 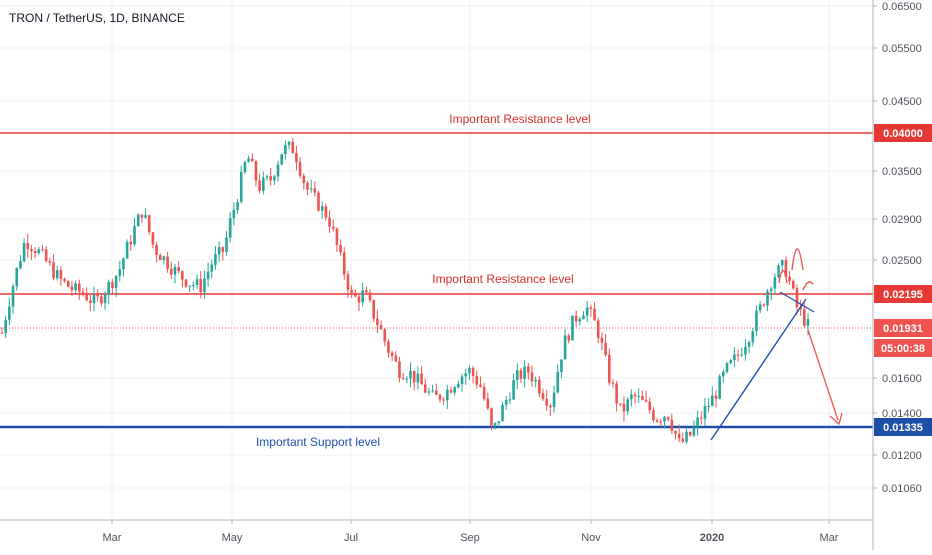 What do you see at coordinates (902, 456) in the screenshot?
I see `y-tick-label: 0.01200` at bounding box center [902, 456].